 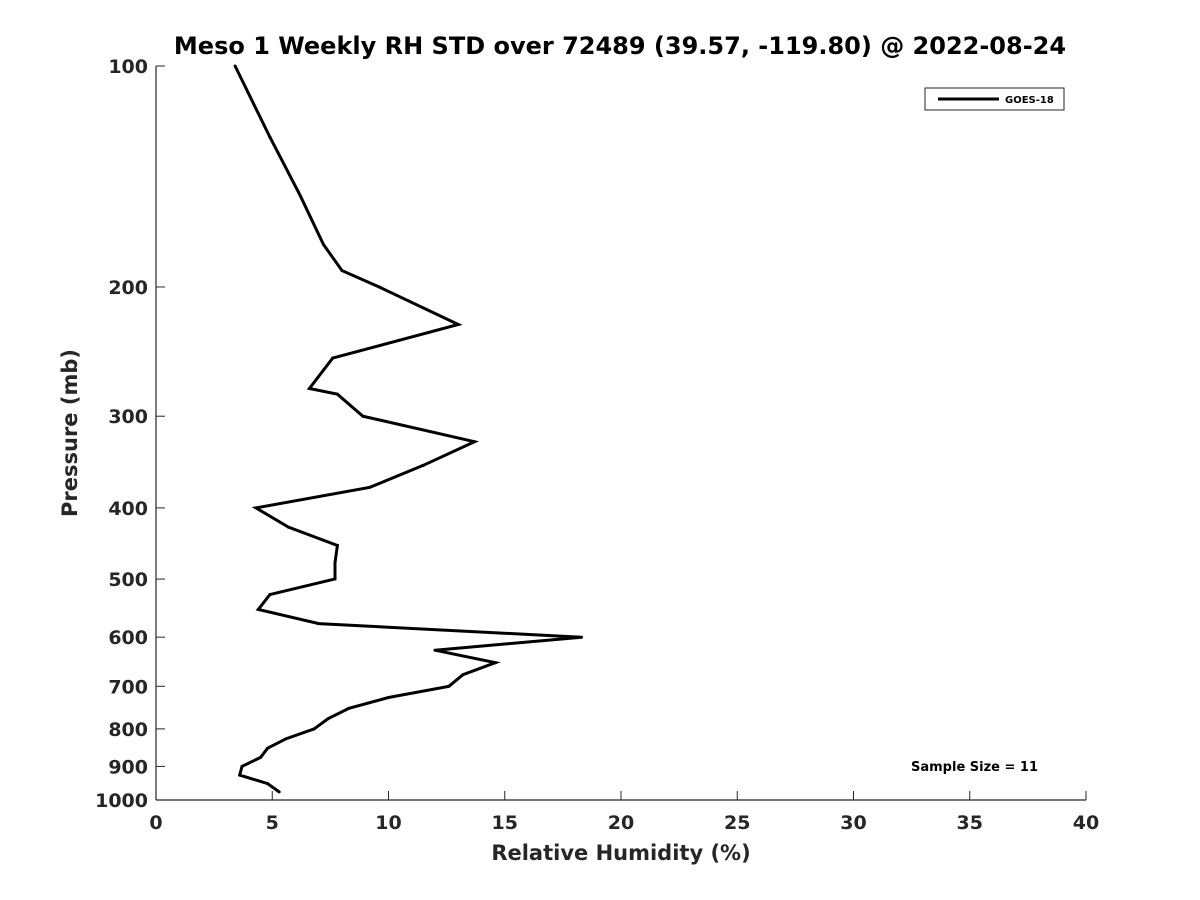 I want to click on y-tick-label: 500, so click(x=128, y=580).